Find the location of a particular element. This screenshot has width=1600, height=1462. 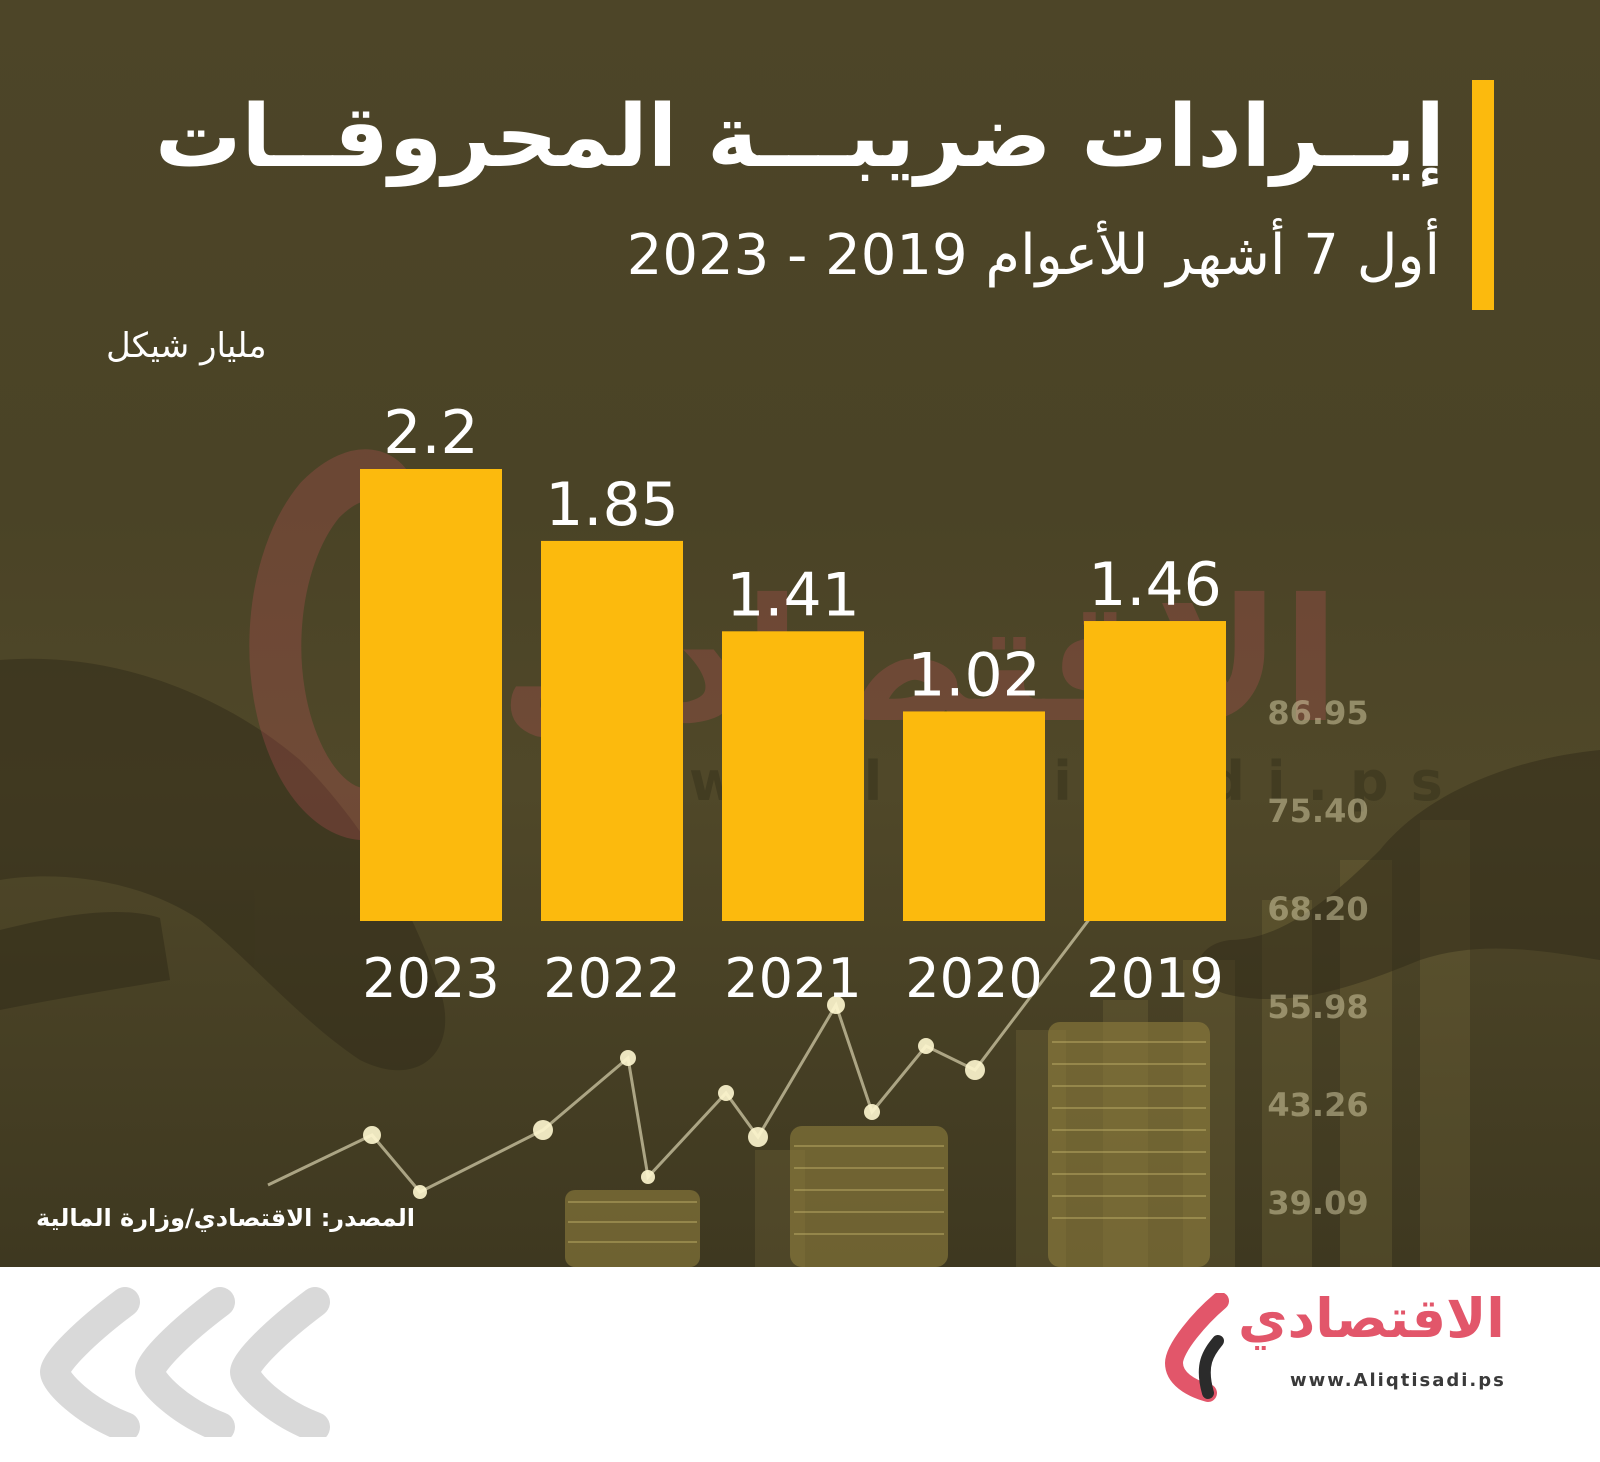

ticker-value: 55.98 is located at coordinates (1317, 1007).